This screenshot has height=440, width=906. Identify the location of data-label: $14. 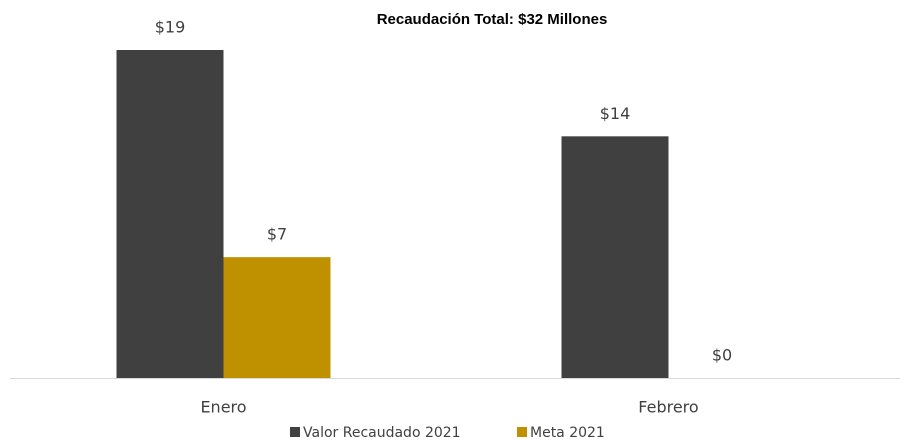
(615, 113).